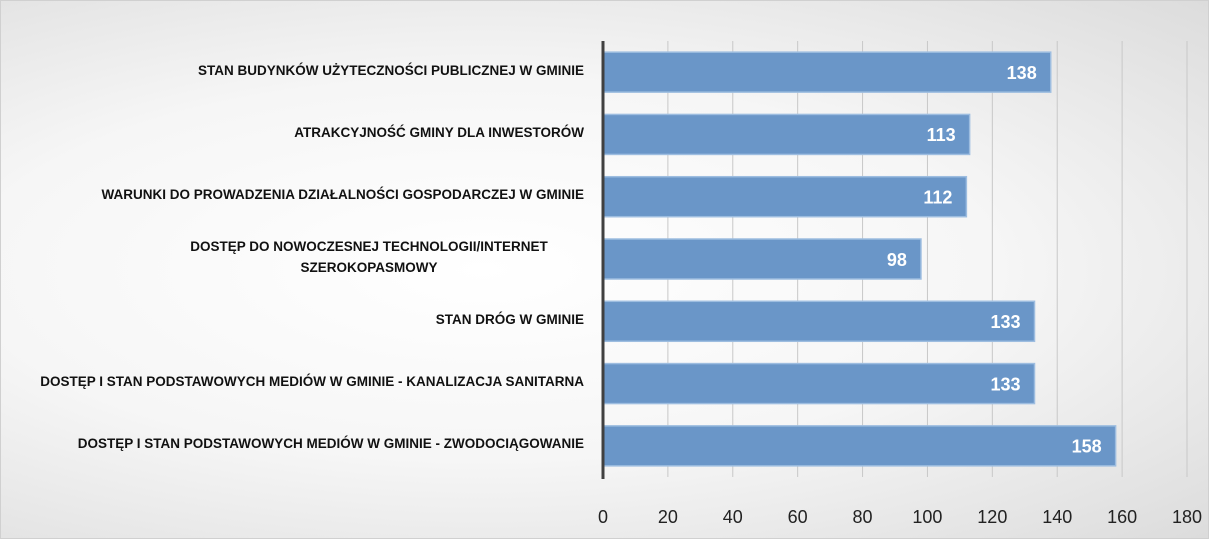 The height and width of the screenshot is (539, 1209). What do you see at coordinates (1057, 517) in the screenshot?
I see `x-tick-label: 140` at bounding box center [1057, 517].